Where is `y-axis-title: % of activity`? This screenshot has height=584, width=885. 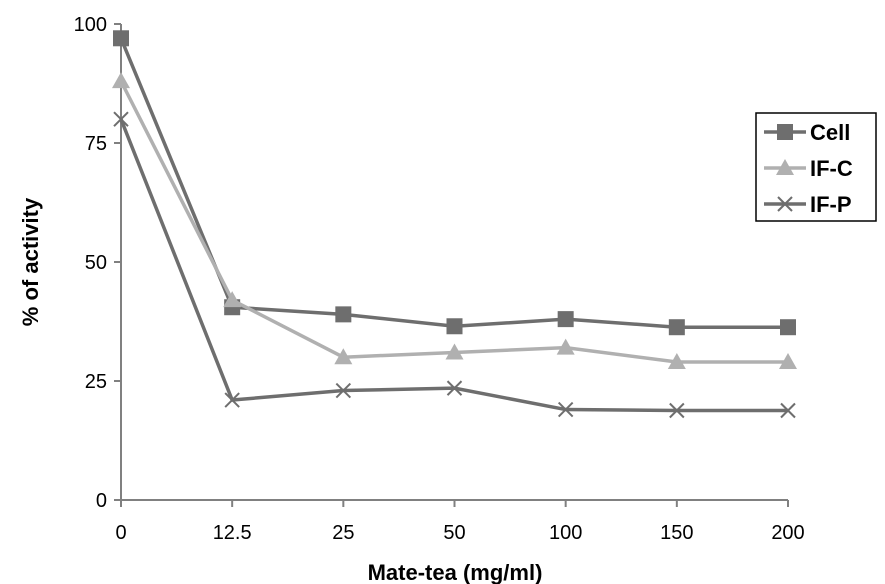
y-axis-title: % of activity is located at coordinates (30, 261).